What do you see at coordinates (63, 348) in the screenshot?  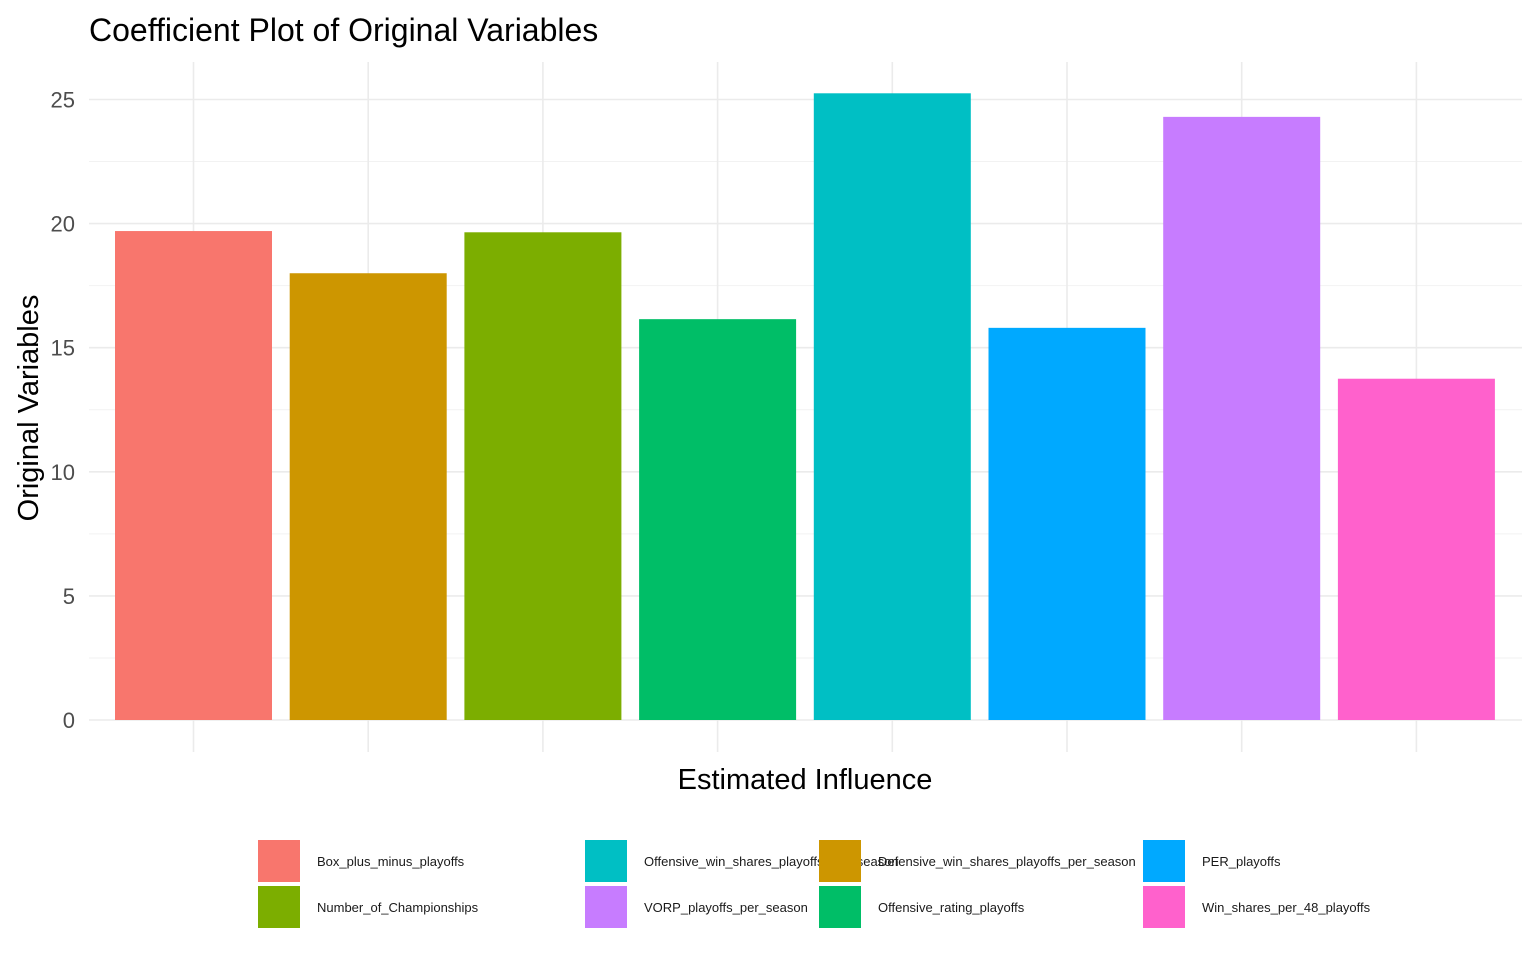 I see `y-tick-label: 15` at bounding box center [63, 348].